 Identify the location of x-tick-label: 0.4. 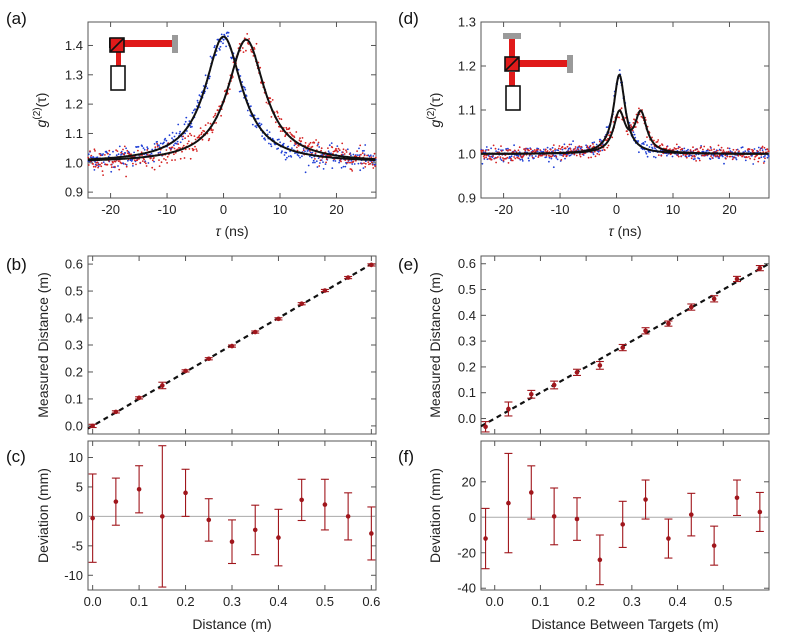
(678, 601).